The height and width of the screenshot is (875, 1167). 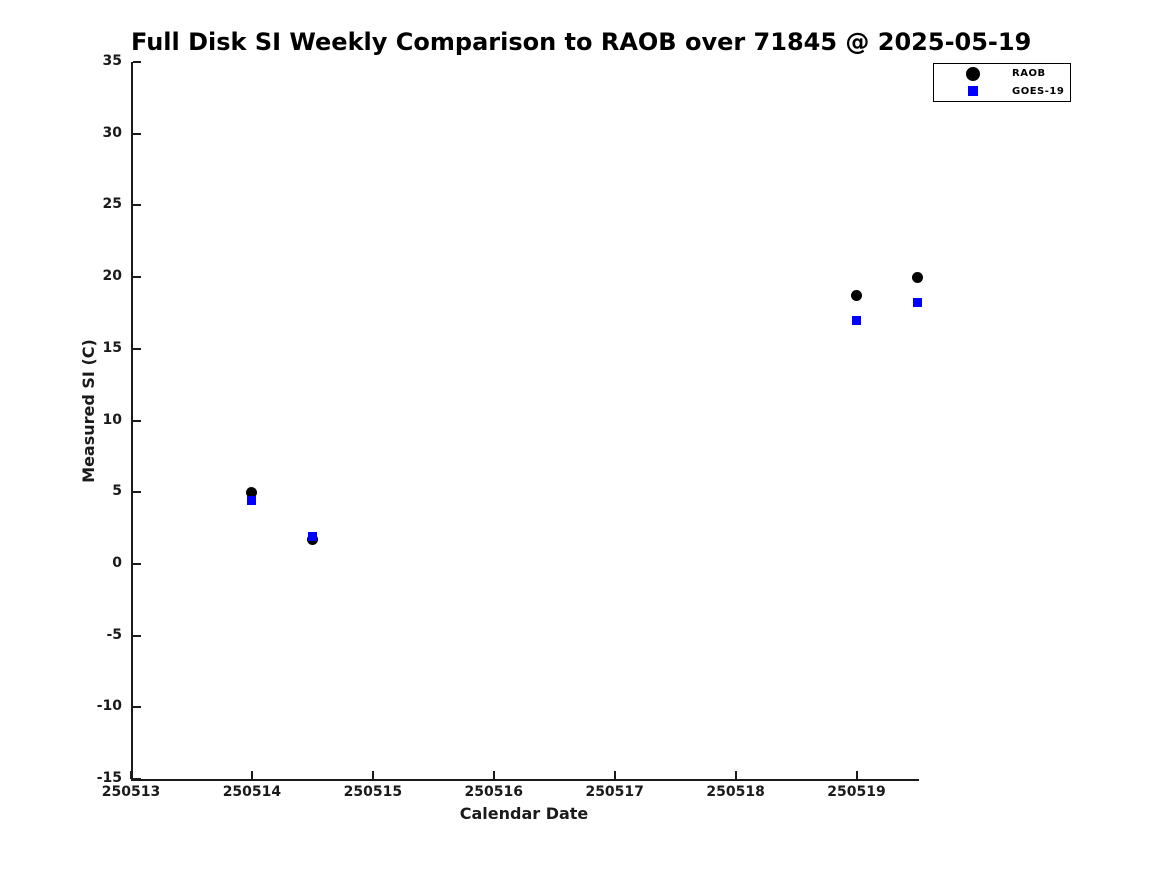 What do you see at coordinates (614, 792) in the screenshot?
I see `x-tick-label: 250517` at bounding box center [614, 792].